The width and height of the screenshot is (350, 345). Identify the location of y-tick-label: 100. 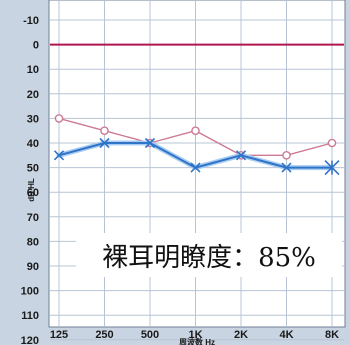
(30, 292).